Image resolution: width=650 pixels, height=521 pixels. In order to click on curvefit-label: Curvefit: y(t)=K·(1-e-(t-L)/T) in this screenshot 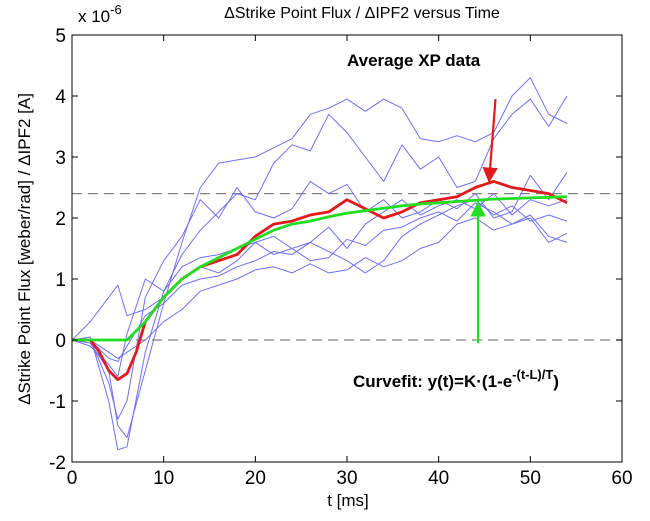, I will do `click(456, 379)`.